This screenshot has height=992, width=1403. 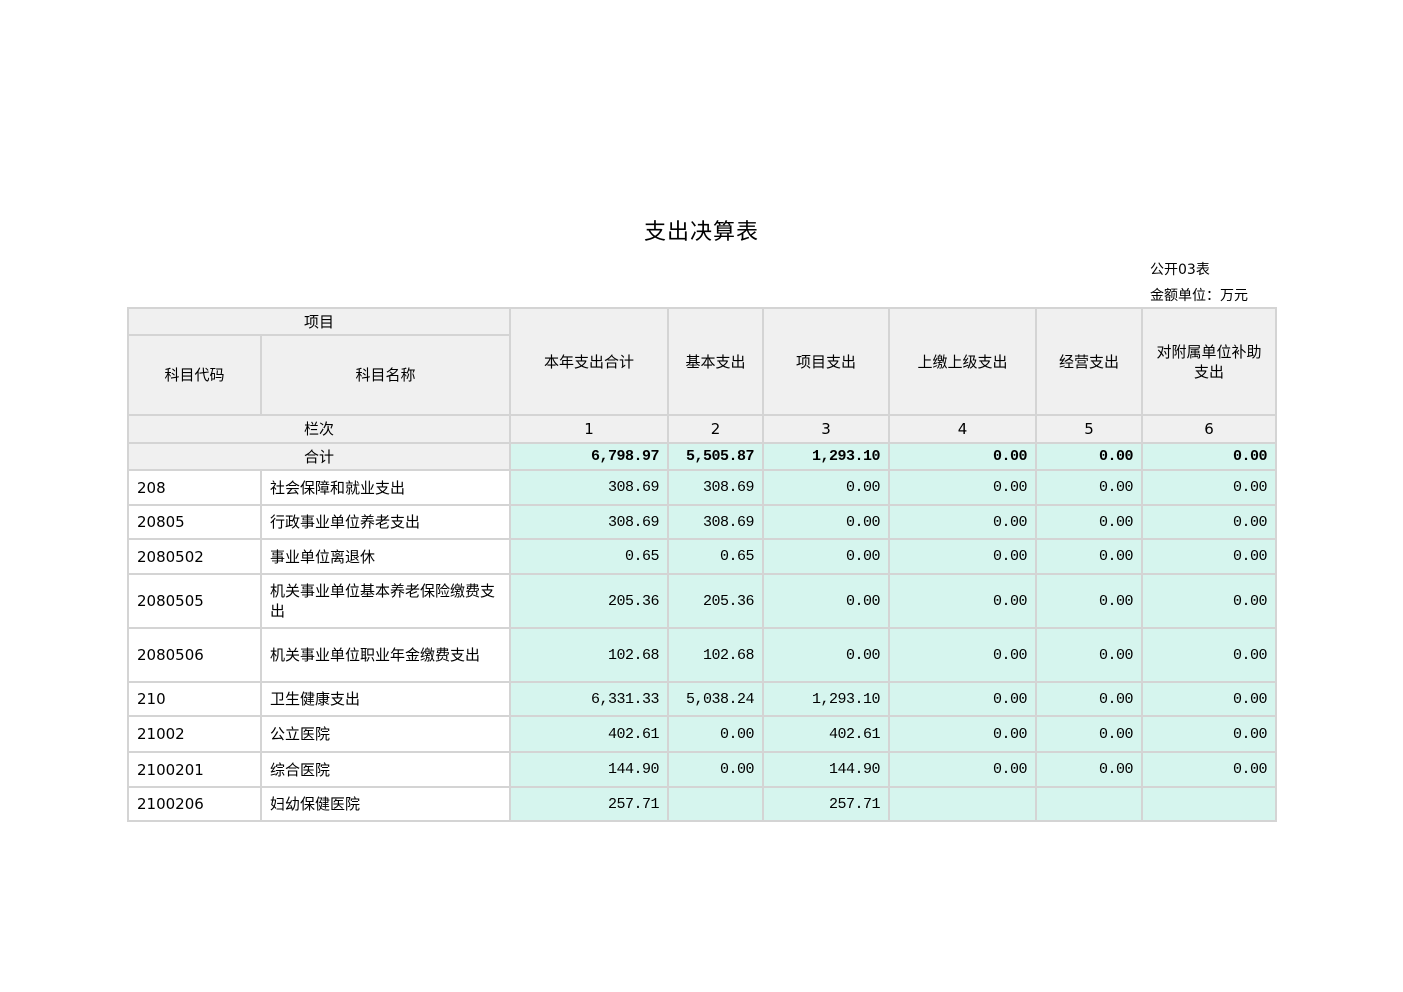 I want to click on column-number: 6, so click(x=1209, y=429).